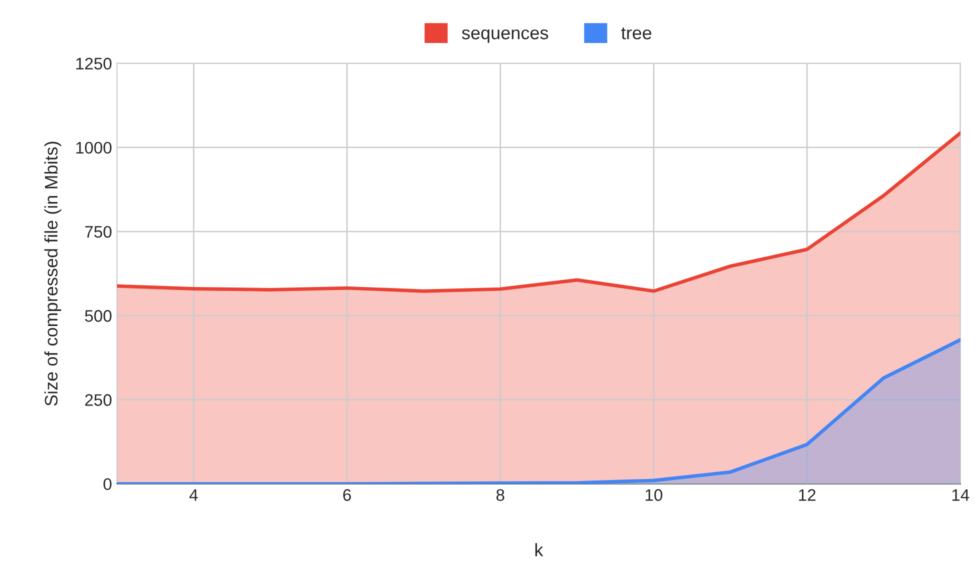  I want to click on x-tick-label: 14, so click(961, 495).